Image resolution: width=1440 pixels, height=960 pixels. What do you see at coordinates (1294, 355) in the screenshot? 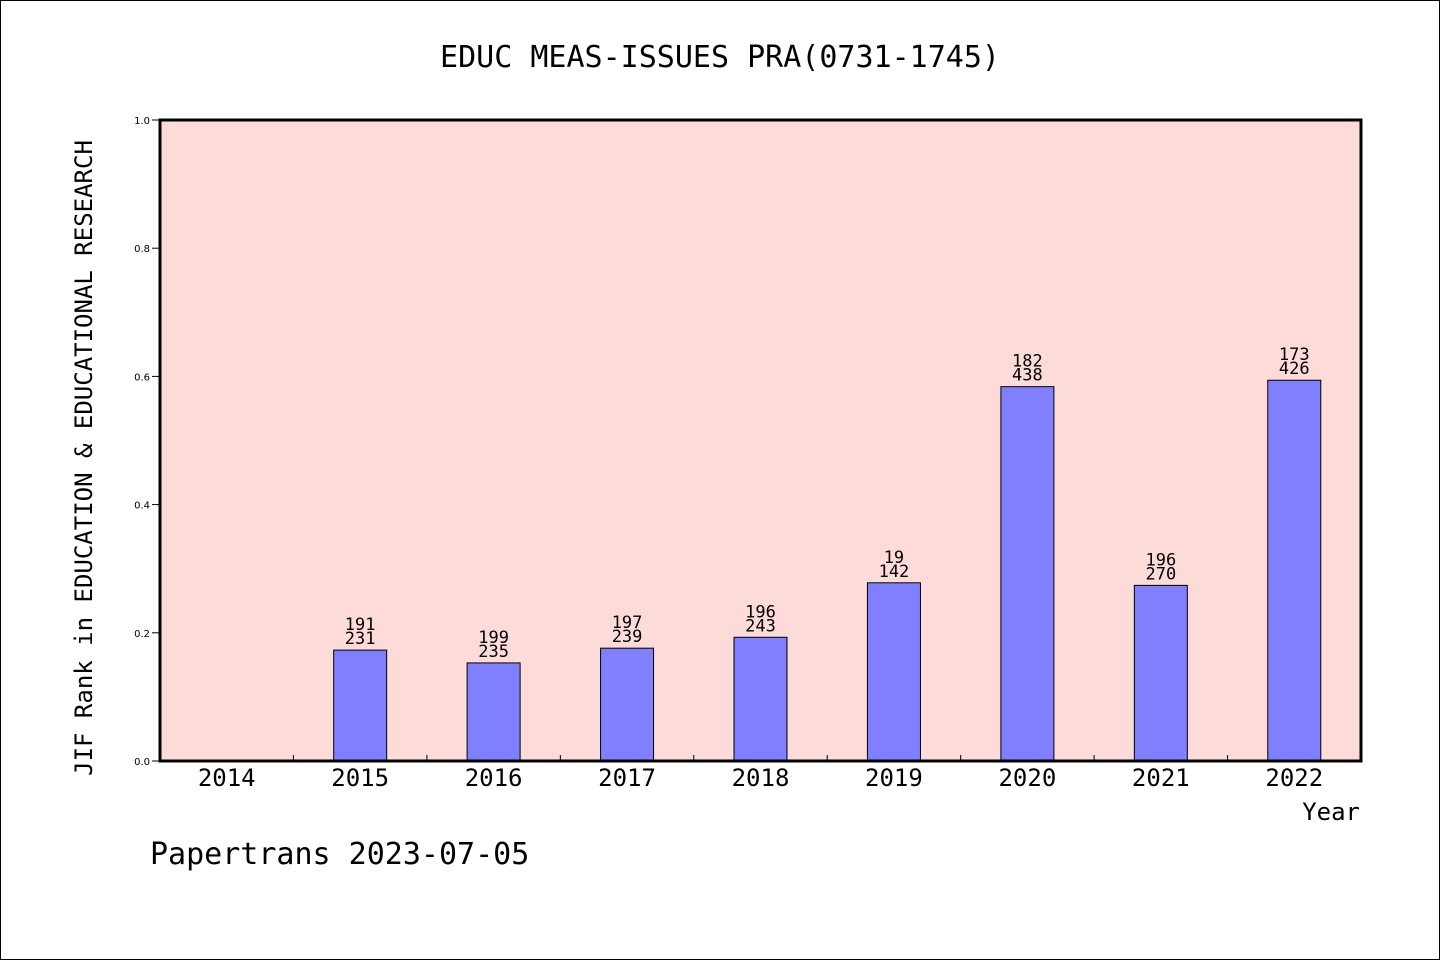
I see `bar-label-top: 173` at bounding box center [1294, 355].